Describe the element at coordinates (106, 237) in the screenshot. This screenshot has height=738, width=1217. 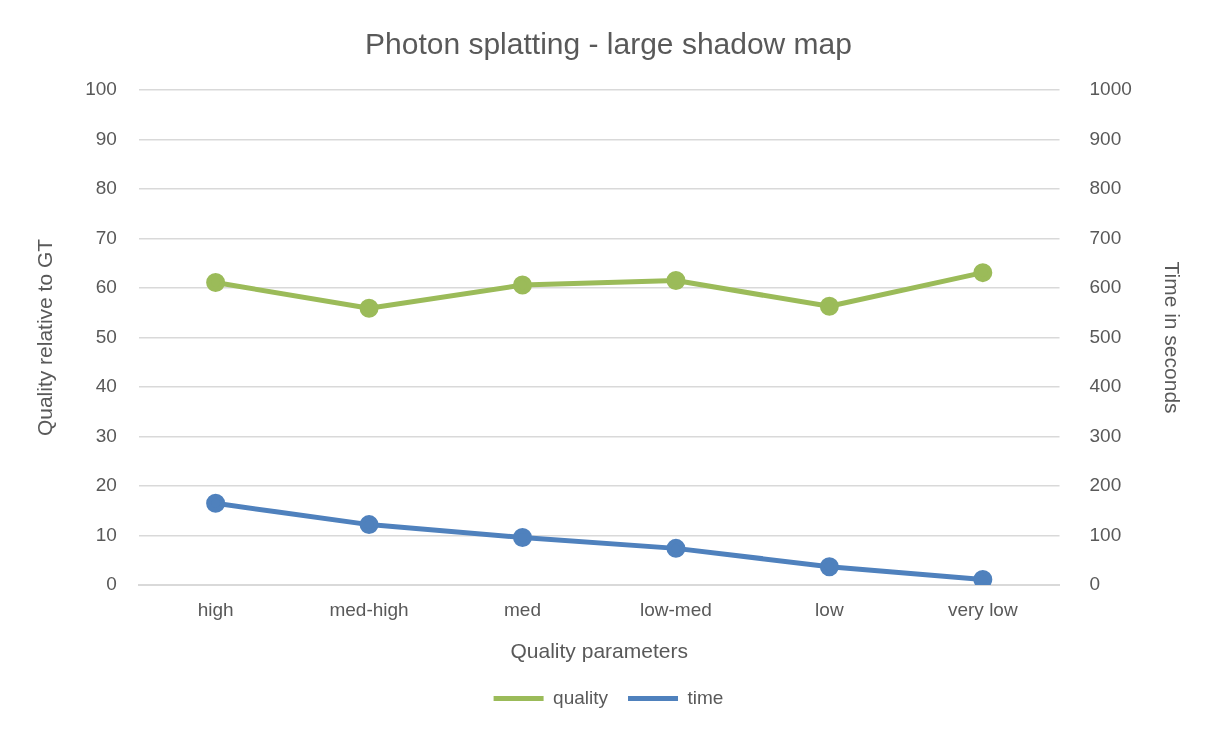
I see `y-tick-label: 70` at that location.